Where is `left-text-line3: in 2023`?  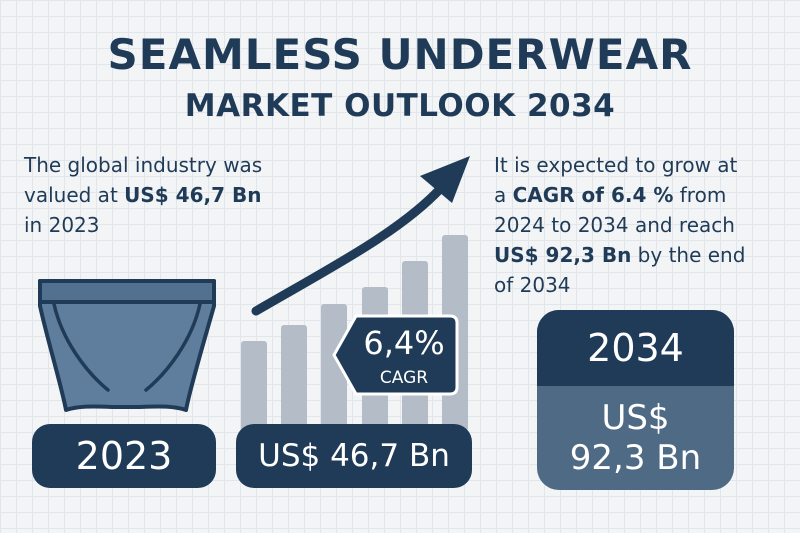 left-text-line3: in 2023 is located at coordinates (62, 225).